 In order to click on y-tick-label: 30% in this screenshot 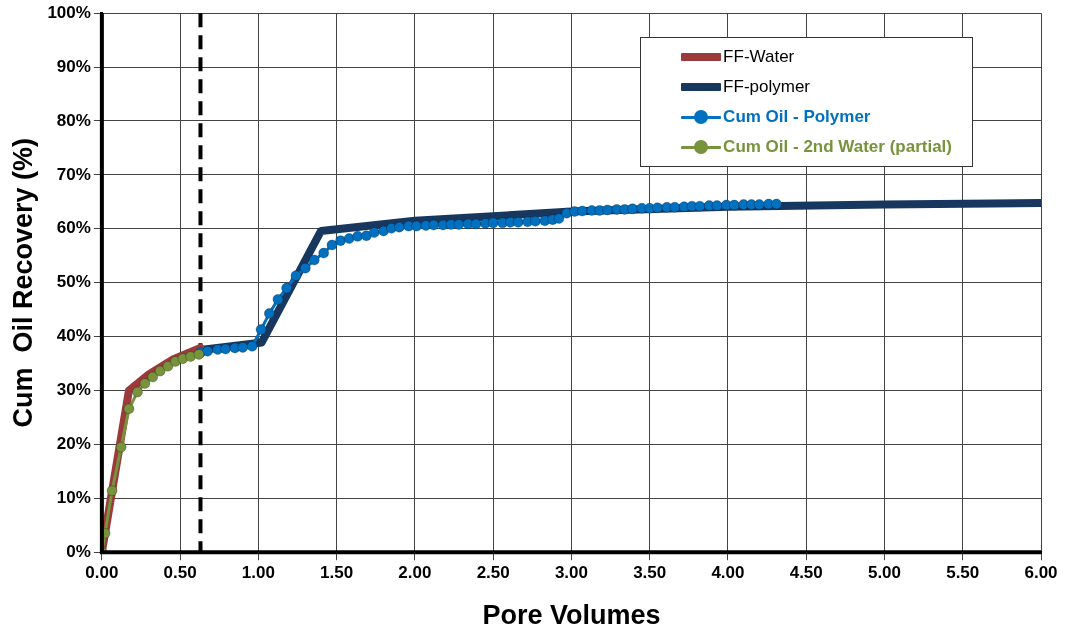, I will do `click(73, 390)`.